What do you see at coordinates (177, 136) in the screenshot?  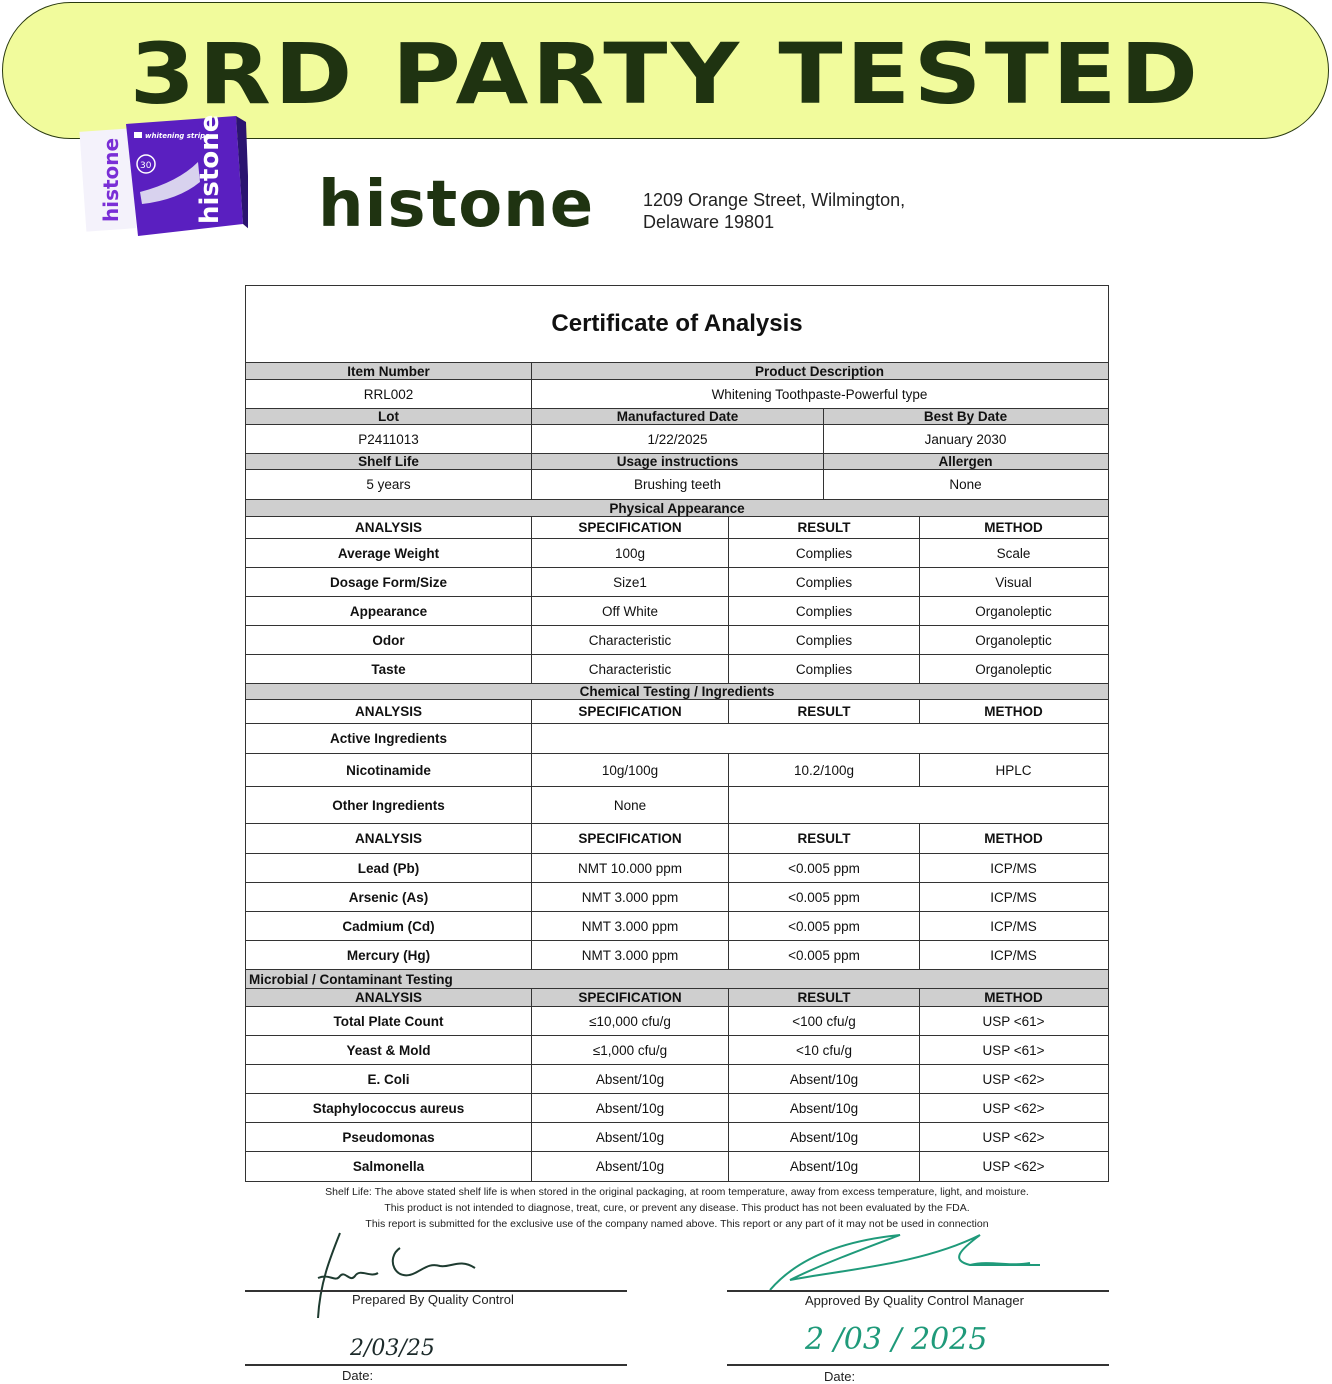 I see `box-subtitle: whitening strips` at bounding box center [177, 136].